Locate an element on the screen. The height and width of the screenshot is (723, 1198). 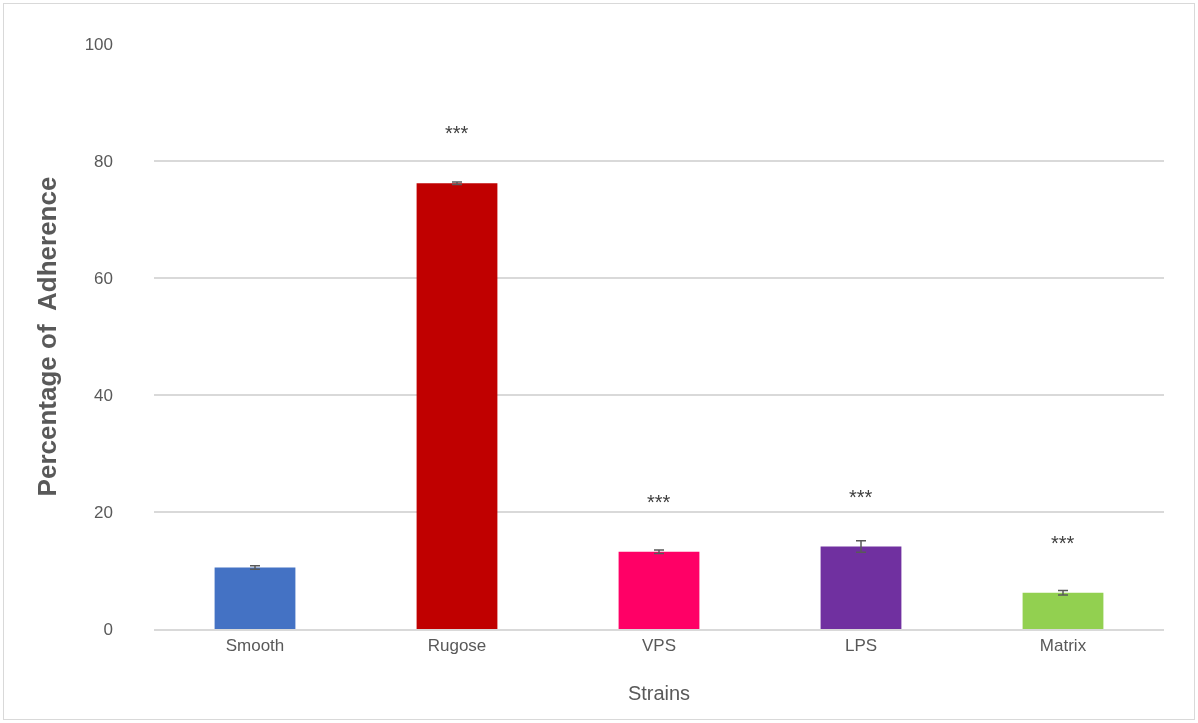
x-axis-title: Strains is located at coordinates (659, 693).